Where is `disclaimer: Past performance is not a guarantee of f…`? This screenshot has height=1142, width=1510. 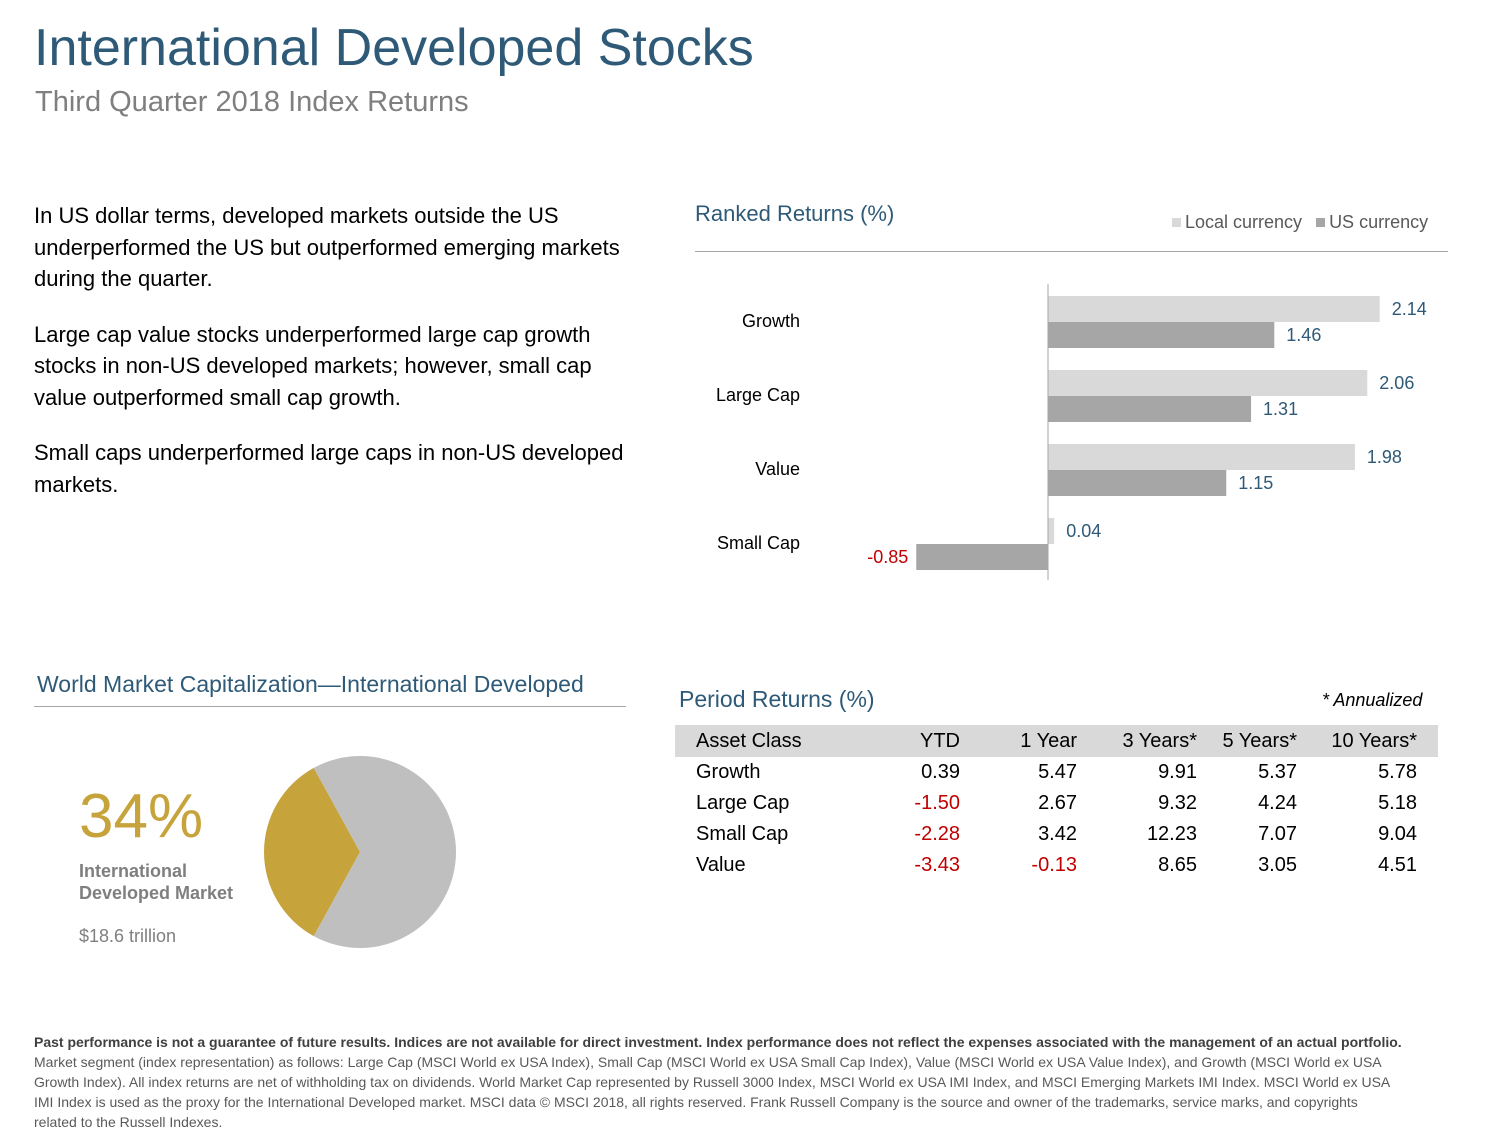 disclaimer: Past performance is not a guarantee of f… is located at coordinates (719, 1082).